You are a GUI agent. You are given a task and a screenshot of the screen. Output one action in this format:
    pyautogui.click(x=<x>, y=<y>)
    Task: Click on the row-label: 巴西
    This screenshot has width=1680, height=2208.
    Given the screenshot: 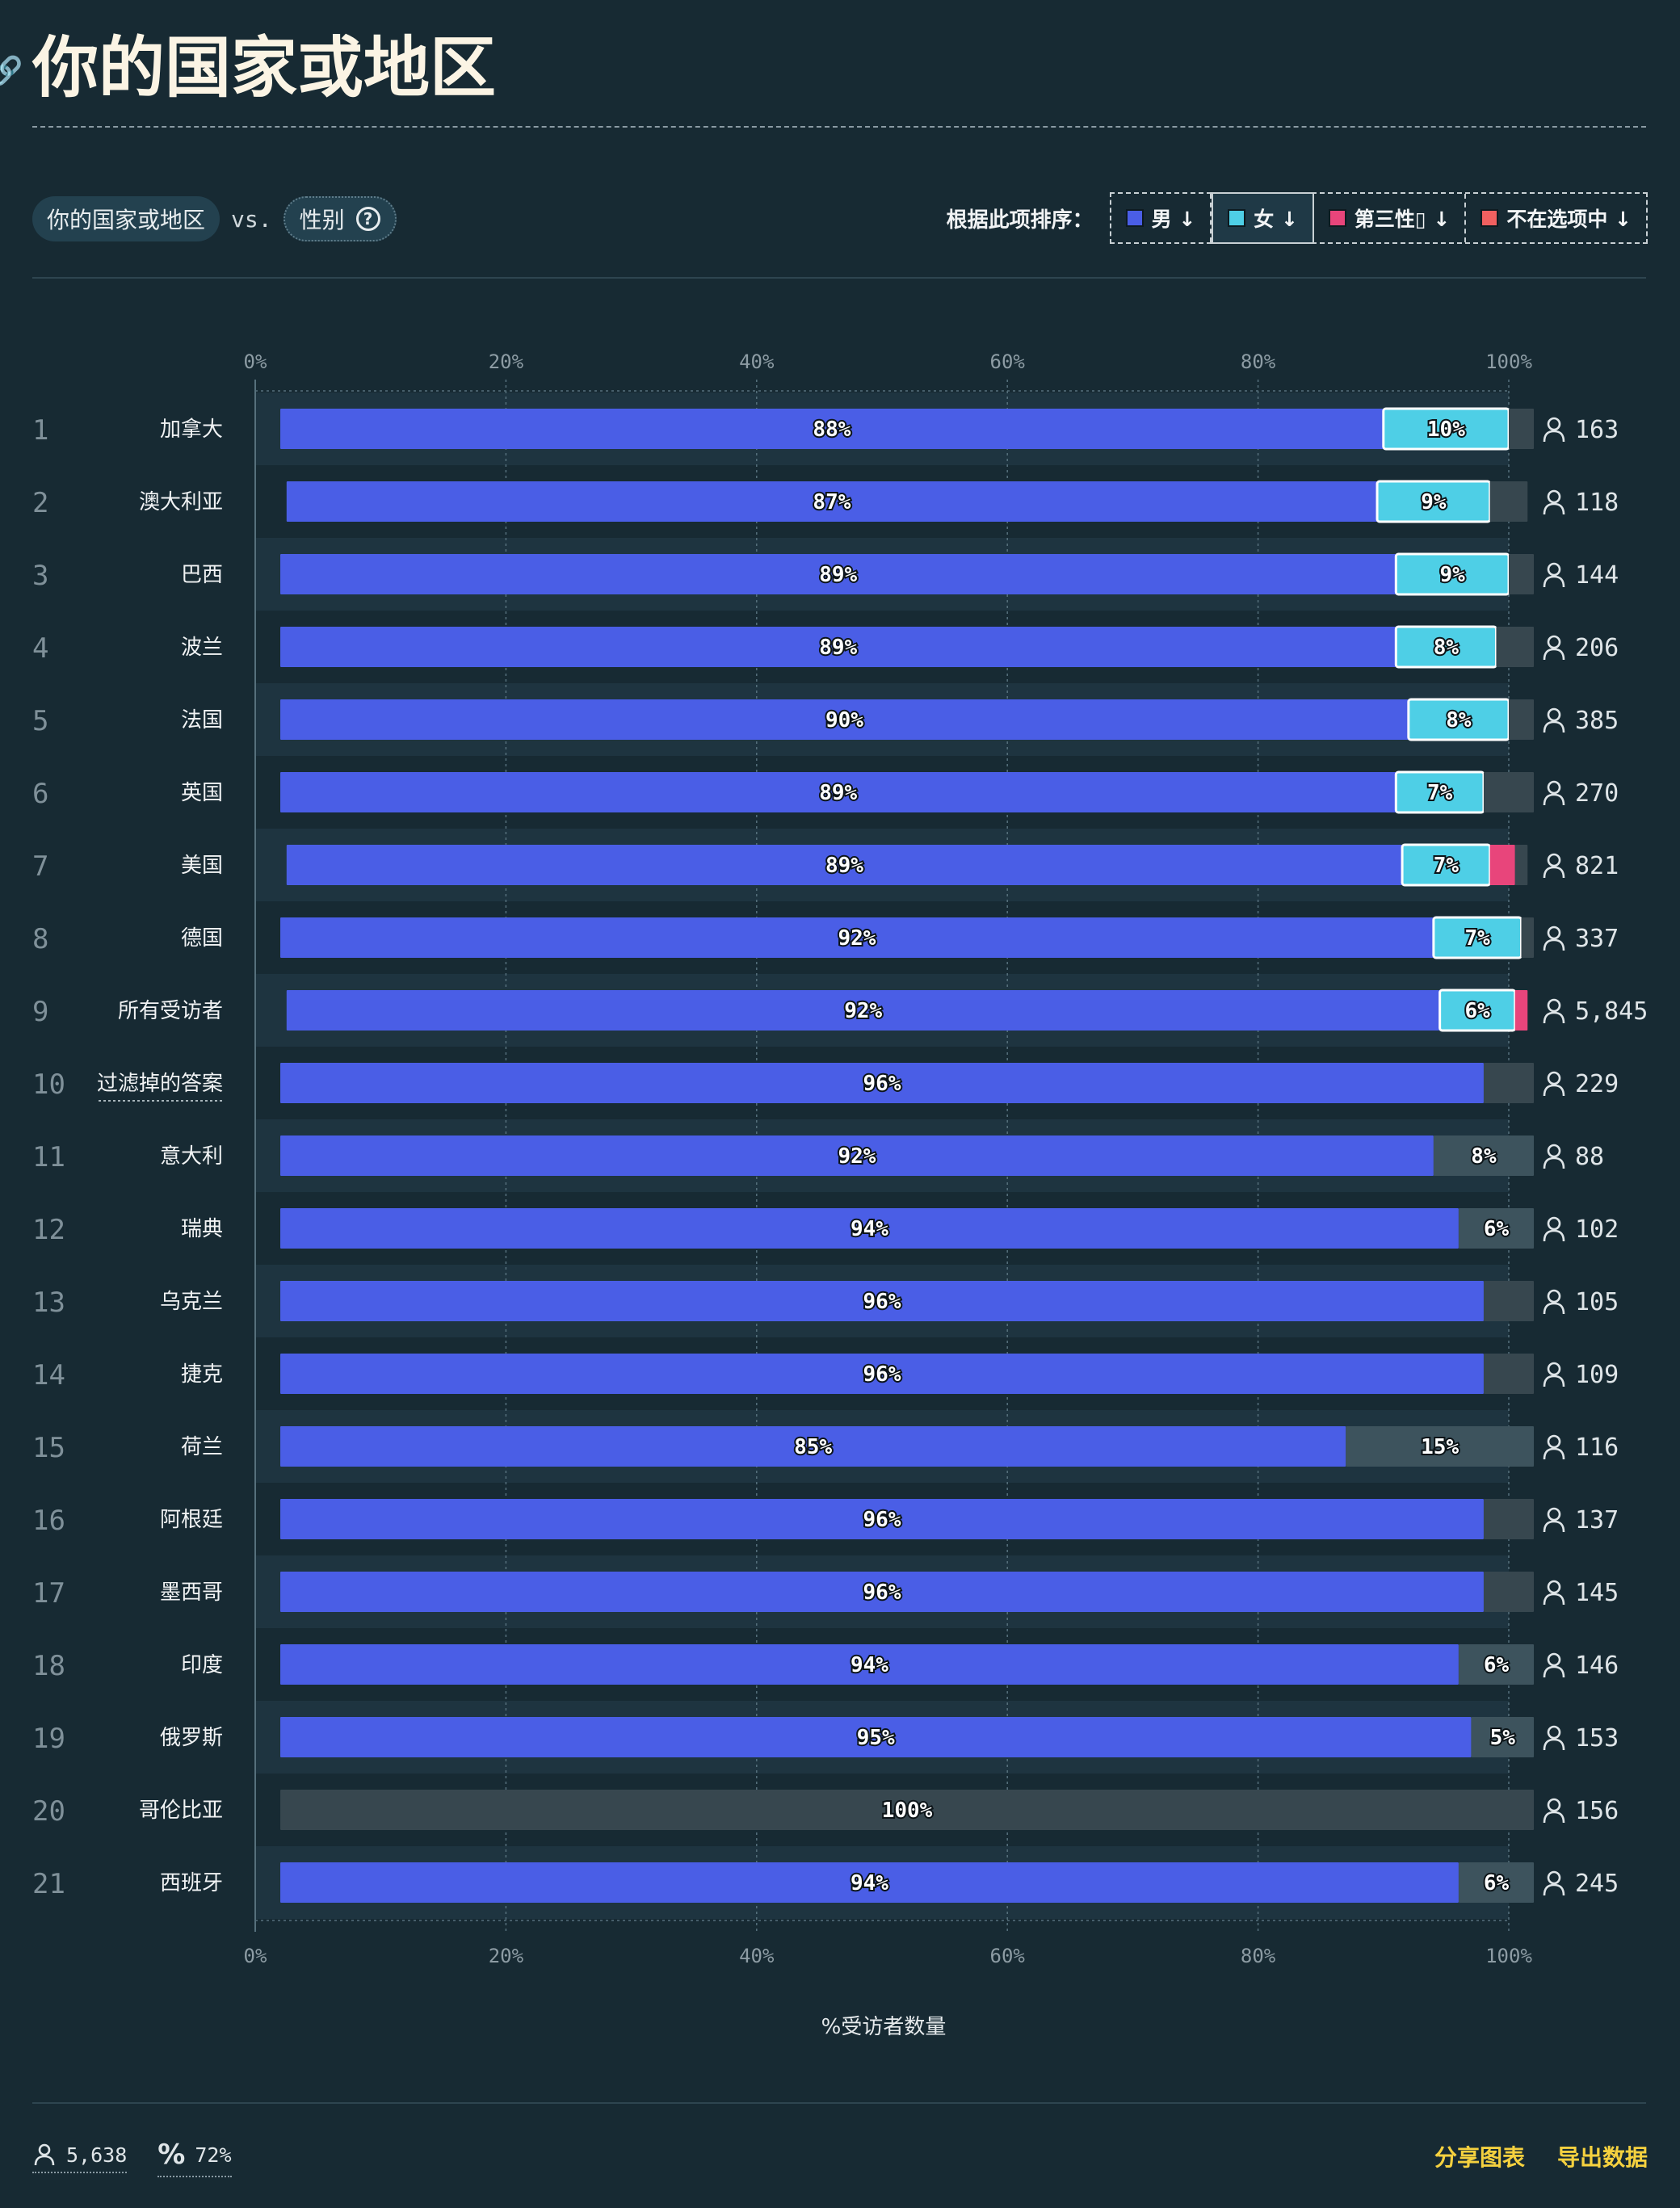 What is the action you would take?
    pyautogui.click(x=202, y=575)
    